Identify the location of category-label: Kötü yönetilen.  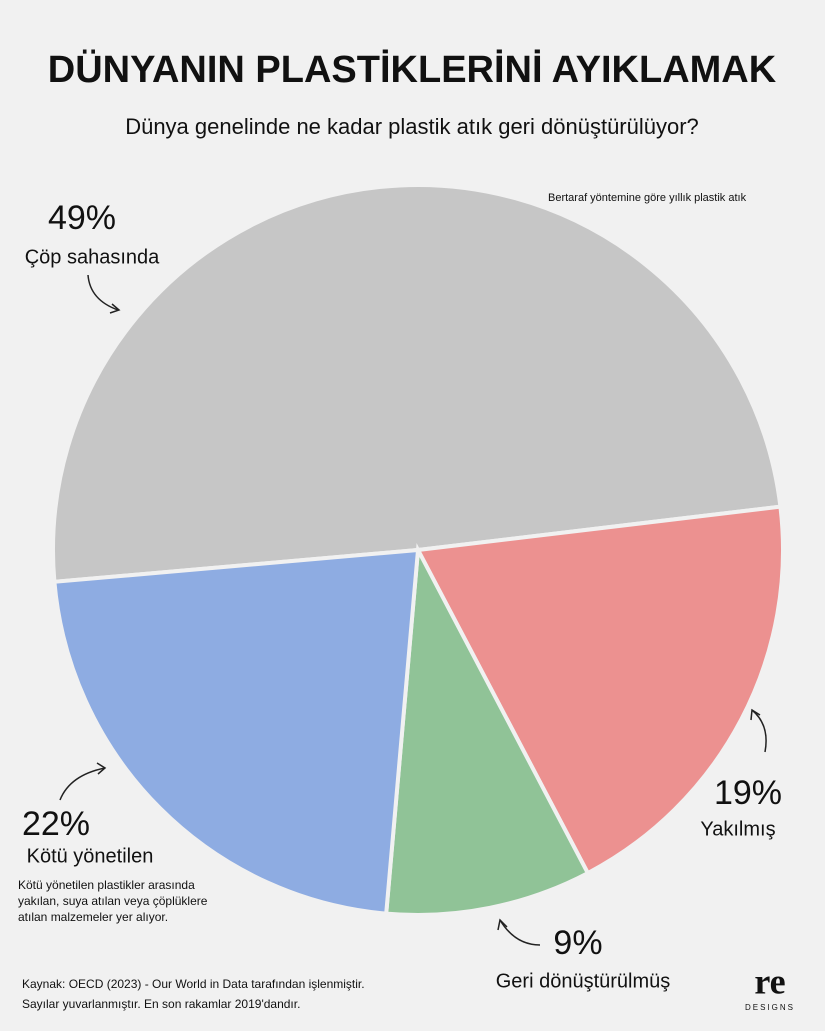
(90, 856).